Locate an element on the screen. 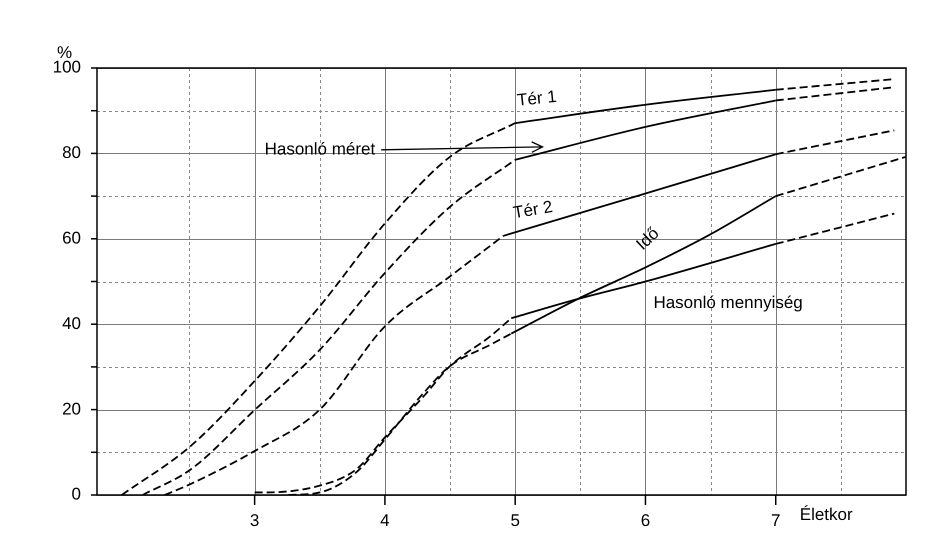  x-axis-title: Életkor is located at coordinates (826, 514).